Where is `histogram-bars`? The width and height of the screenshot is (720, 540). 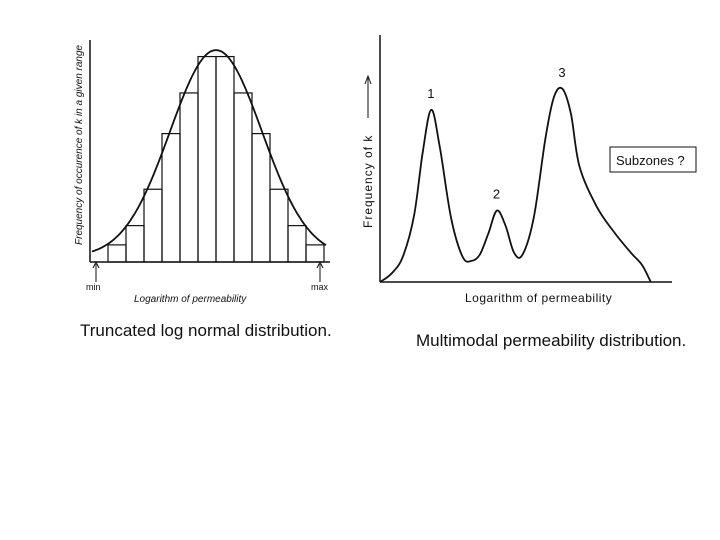
histogram-bars is located at coordinates (216, 159).